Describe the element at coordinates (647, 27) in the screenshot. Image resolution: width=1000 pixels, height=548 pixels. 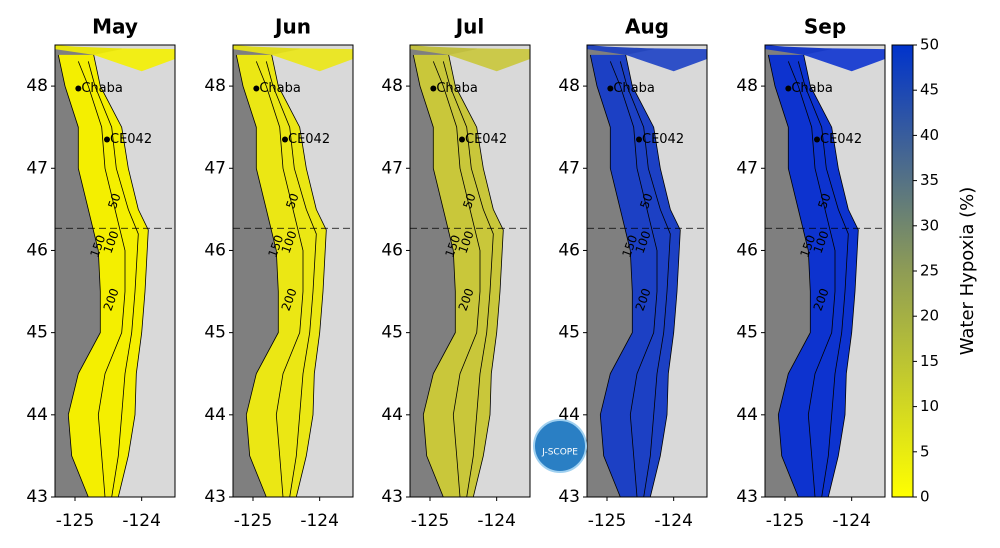
I see `panel-title: Aug` at that location.